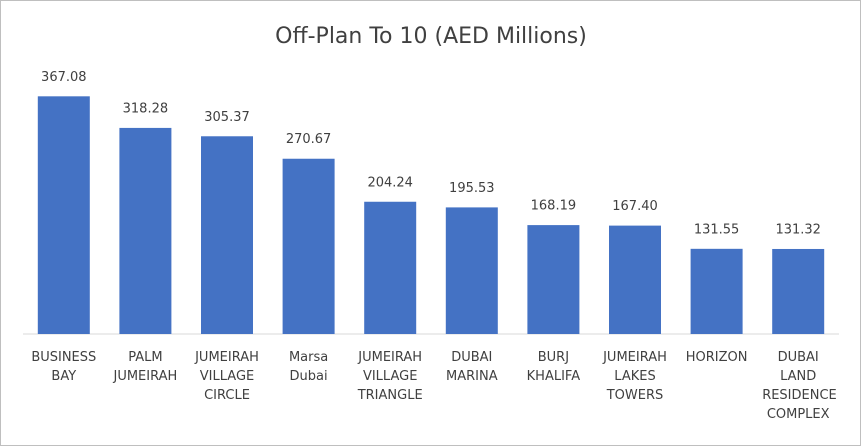 This screenshot has height=446, width=861. What do you see at coordinates (64, 77) in the screenshot?
I see `data-label: 367.08` at bounding box center [64, 77].